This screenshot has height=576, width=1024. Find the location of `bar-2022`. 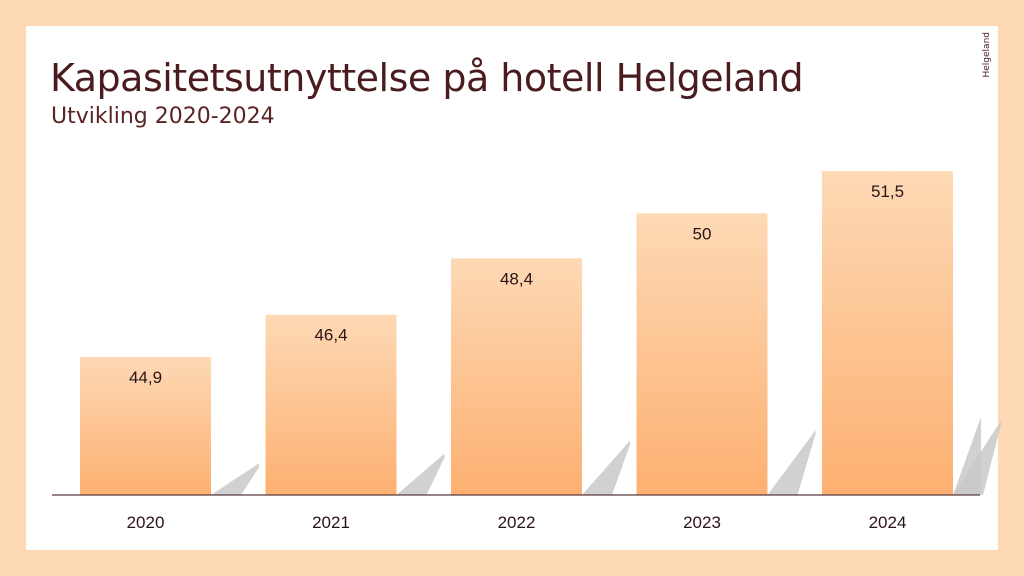

bar-2022 is located at coordinates (516, 376).